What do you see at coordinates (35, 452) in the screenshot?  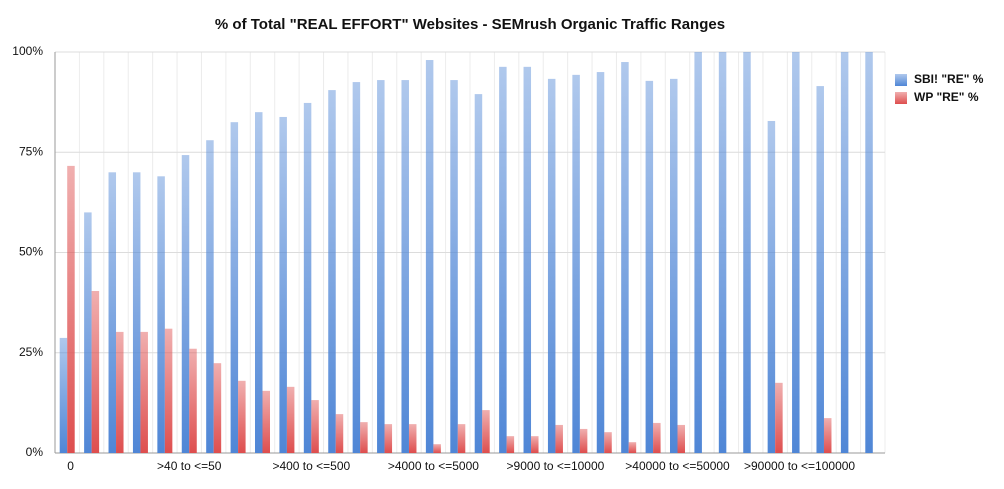 I see `y-tick-label: 0%` at bounding box center [35, 452].